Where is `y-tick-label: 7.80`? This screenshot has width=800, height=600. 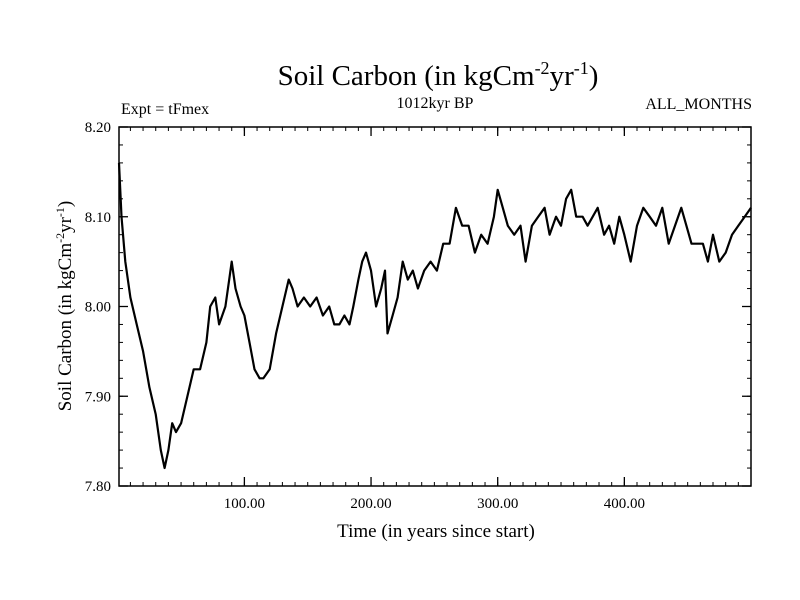
y-tick-label: 7.80 is located at coordinates (98, 487).